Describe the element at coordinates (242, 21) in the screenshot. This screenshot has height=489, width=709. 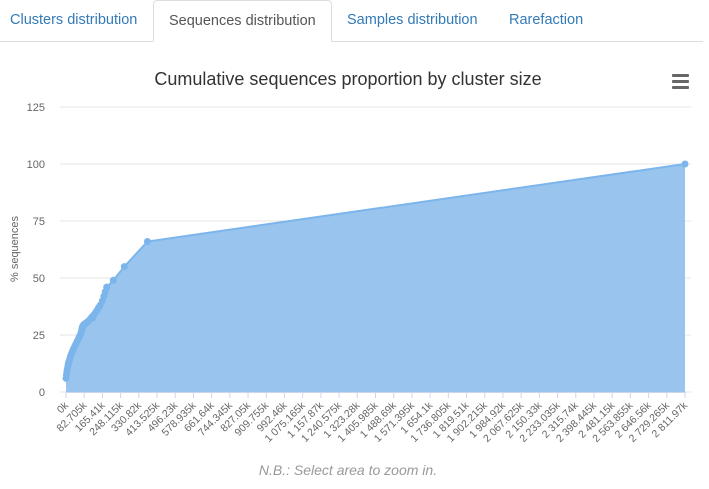
I see `tab-sequences-distribution: Sequences distribution` at that location.